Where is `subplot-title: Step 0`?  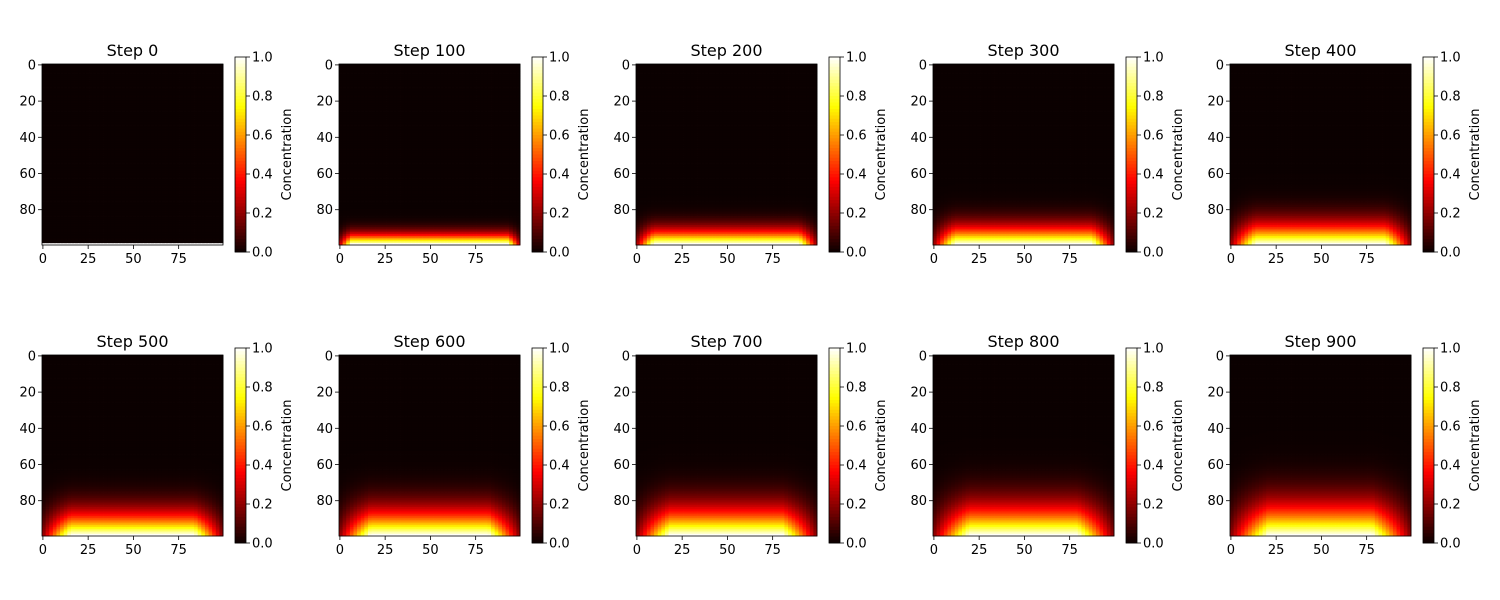
subplot-title: Step 0 is located at coordinates (133, 50).